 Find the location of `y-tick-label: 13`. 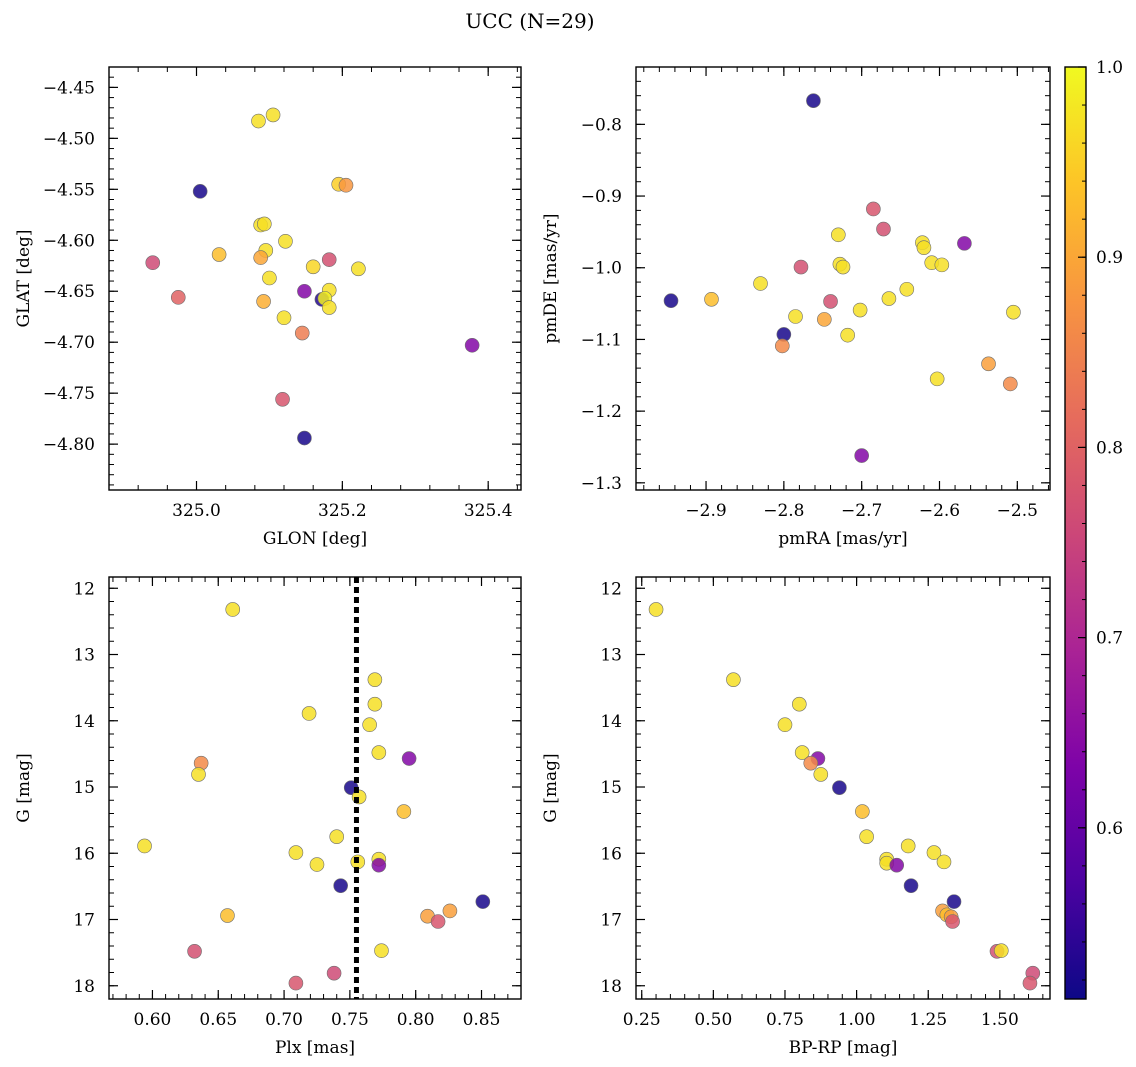

y-tick-label: 13 is located at coordinates (84, 656).